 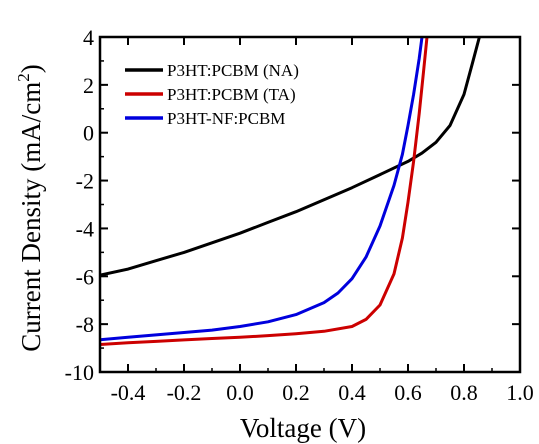 I want to click on legend-label-2: P3HT:PCBM (TA), so click(x=231, y=94).